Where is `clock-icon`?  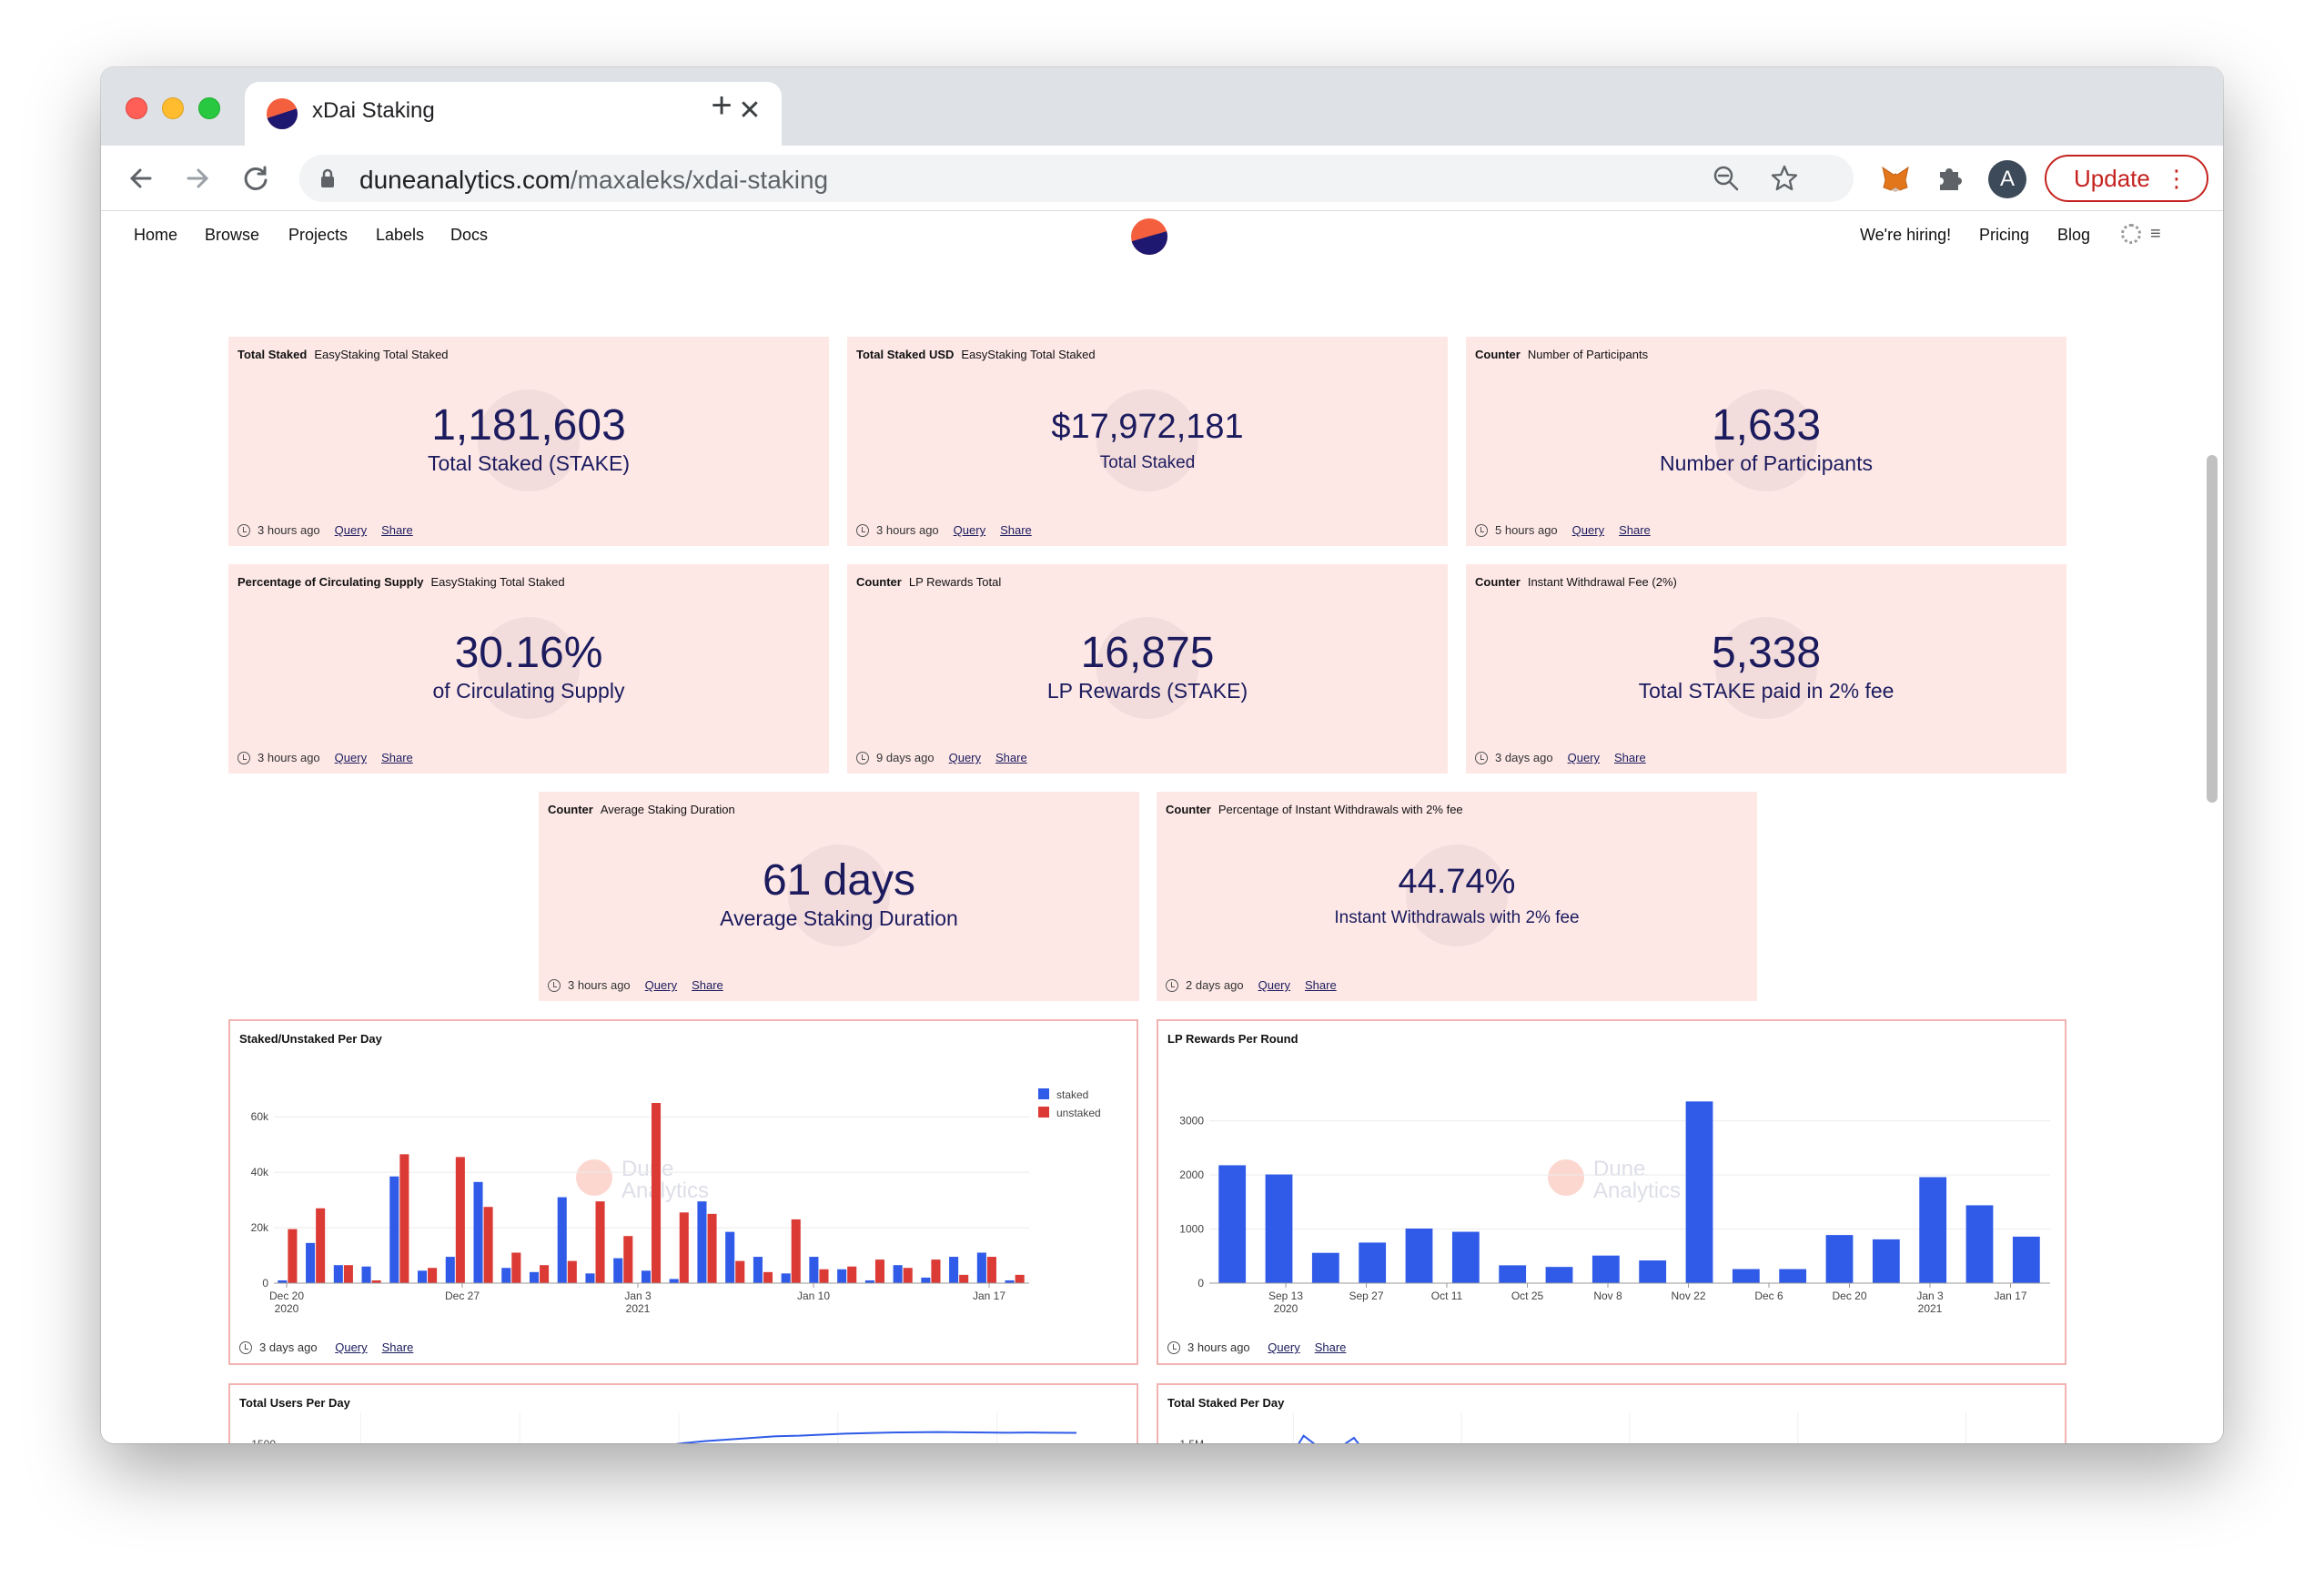
clock-icon is located at coordinates (243, 758).